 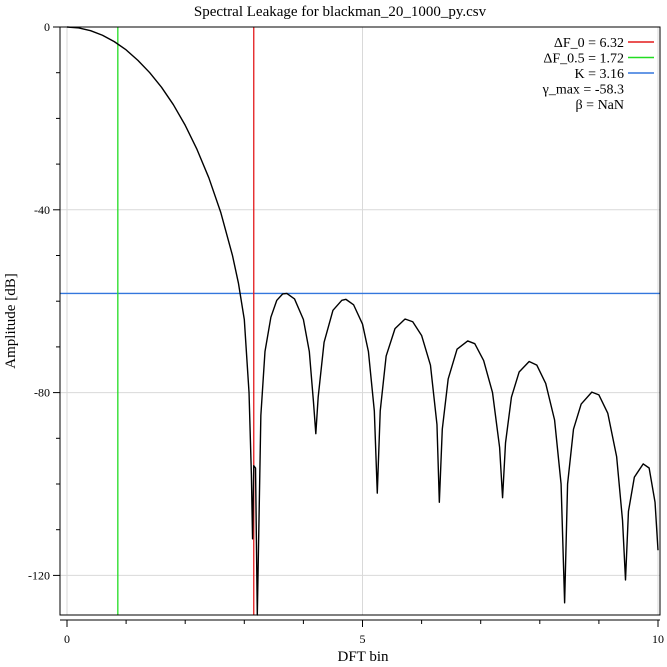 What do you see at coordinates (599, 74) in the screenshot?
I see `legend-label: K = 3.16` at bounding box center [599, 74].